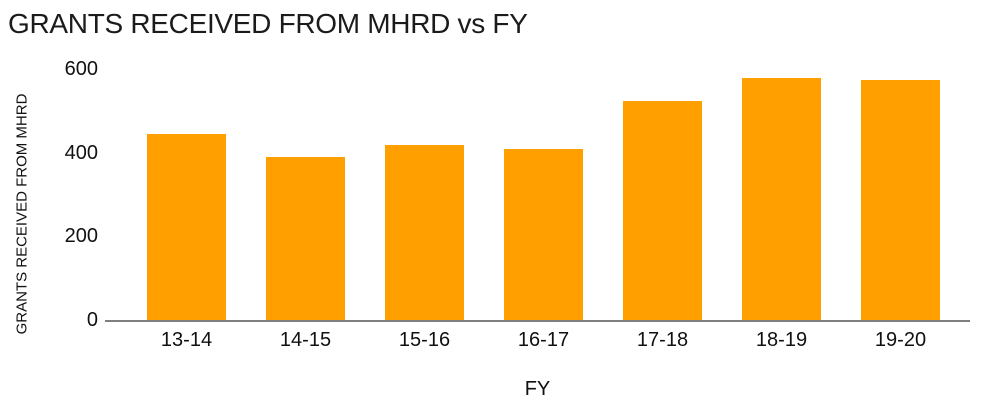 The image size is (983, 412). Describe the element at coordinates (305, 340) in the screenshot. I see `x-tick-label: 14-15` at that location.